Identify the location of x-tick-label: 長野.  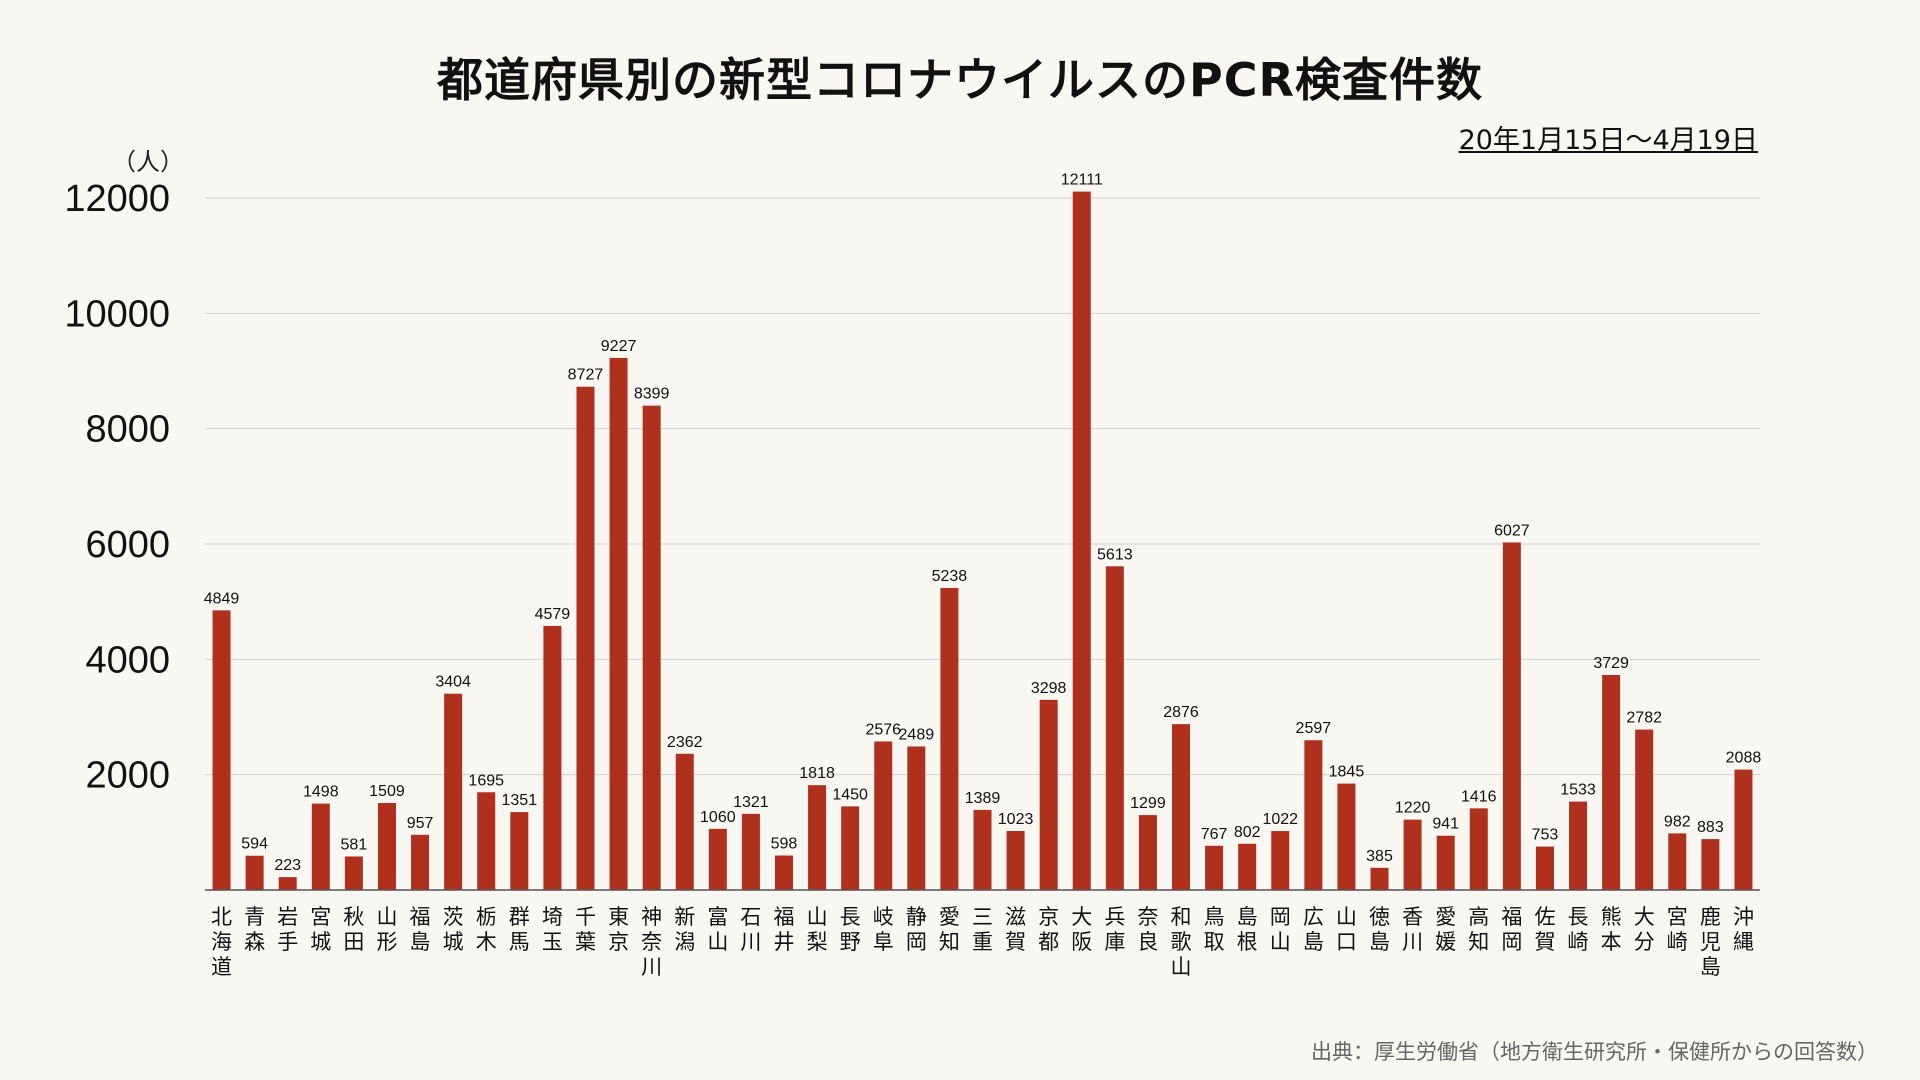
(850, 929).